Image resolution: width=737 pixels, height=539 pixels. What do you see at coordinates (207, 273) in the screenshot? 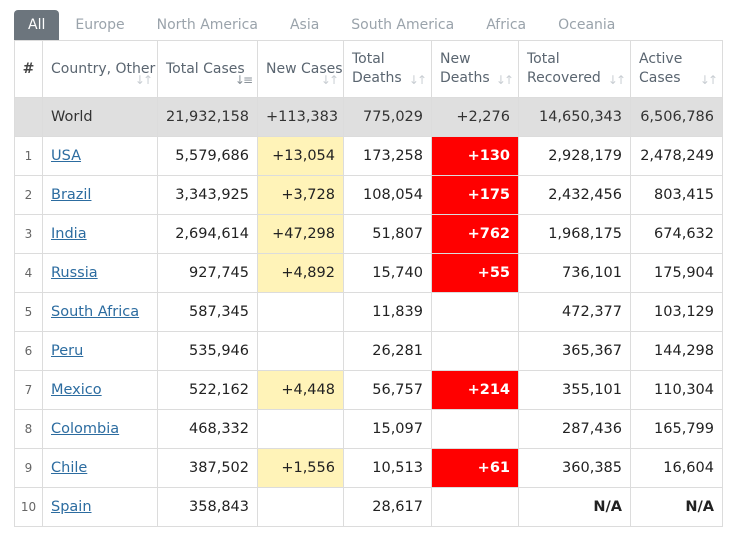
I see `cell-total-cases: 927,745` at bounding box center [207, 273].